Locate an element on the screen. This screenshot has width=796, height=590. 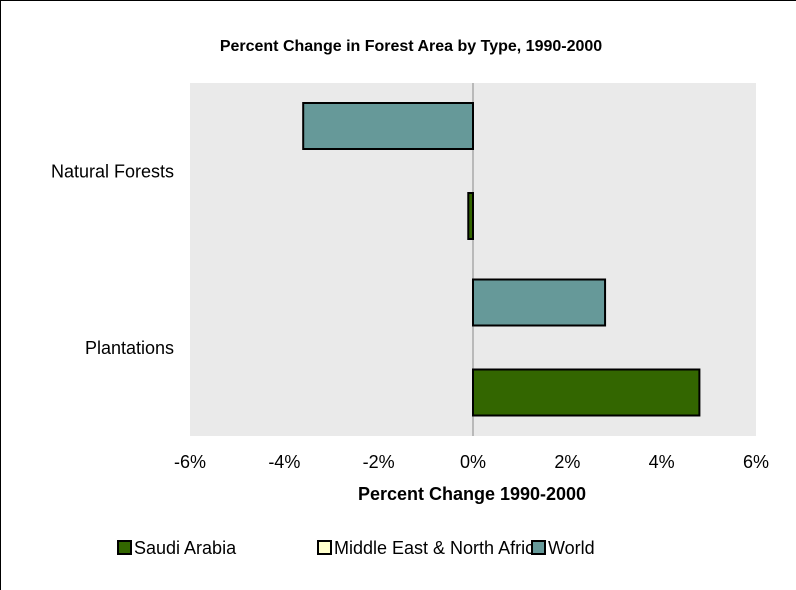
legend-item: World is located at coordinates (563, 548).